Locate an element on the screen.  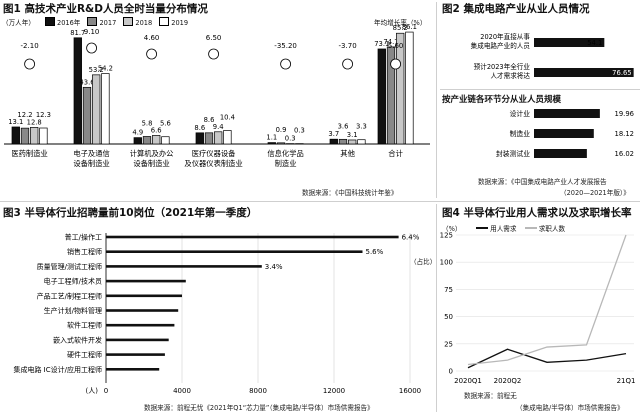
fig2-bar-label: 集成电路产业的人员 is located at coordinates (501, 45).